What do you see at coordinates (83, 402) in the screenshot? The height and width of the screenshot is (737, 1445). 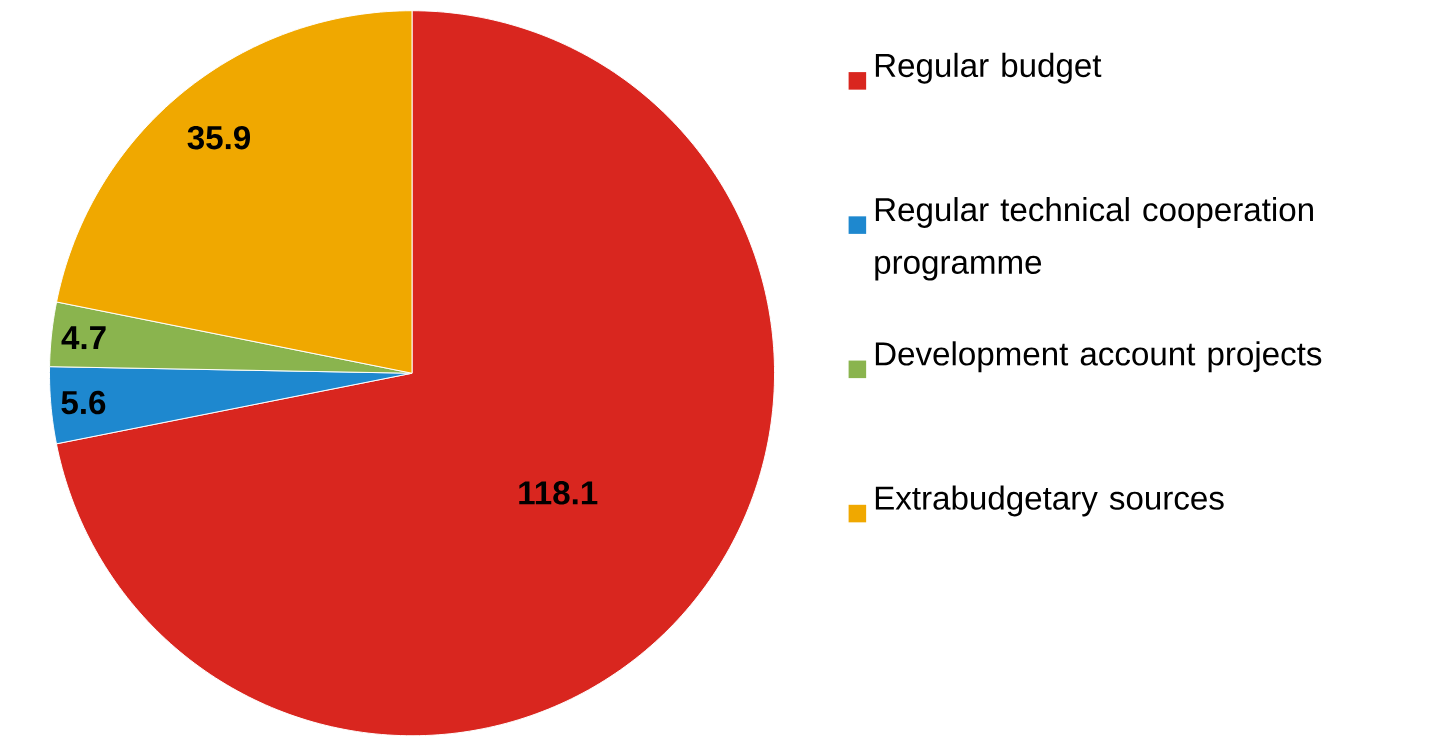 I see `data-label: 5.6` at bounding box center [83, 402].